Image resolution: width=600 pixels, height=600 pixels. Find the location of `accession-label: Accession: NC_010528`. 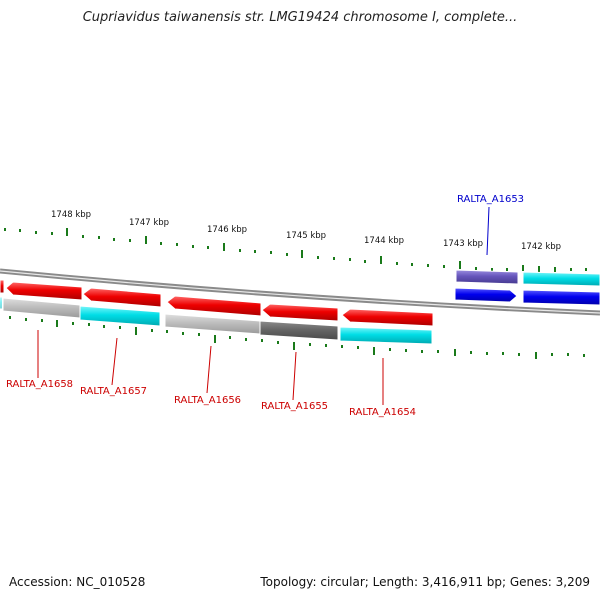

accession-label: Accession: NC_010528 is located at coordinates (77, 582).